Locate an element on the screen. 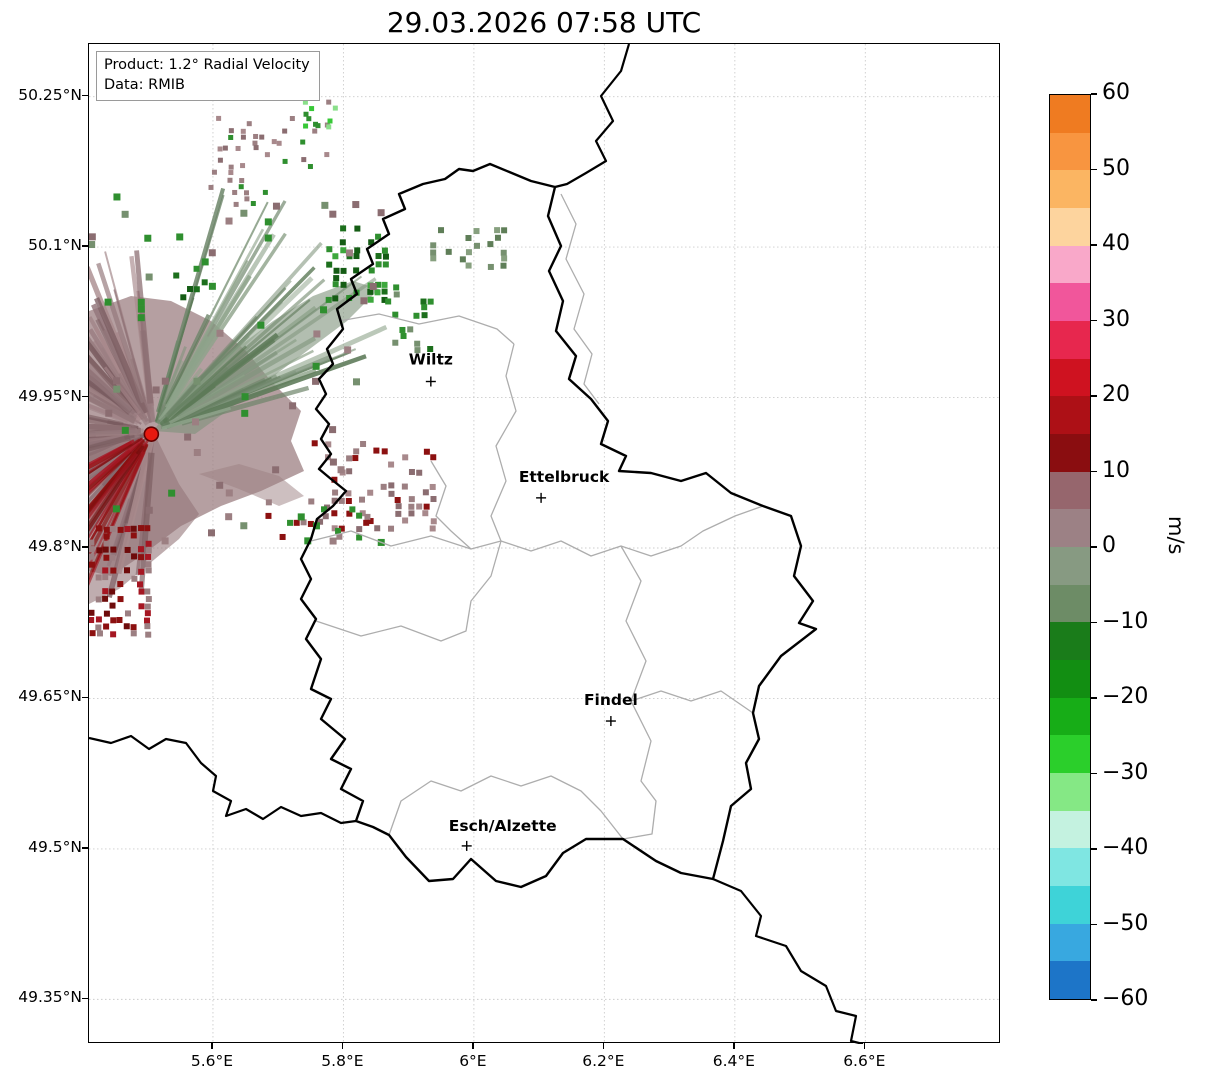 This screenshot has width=1207, height=1081. y-tick-label: 49.95°N is located at coordinates (50, 395).